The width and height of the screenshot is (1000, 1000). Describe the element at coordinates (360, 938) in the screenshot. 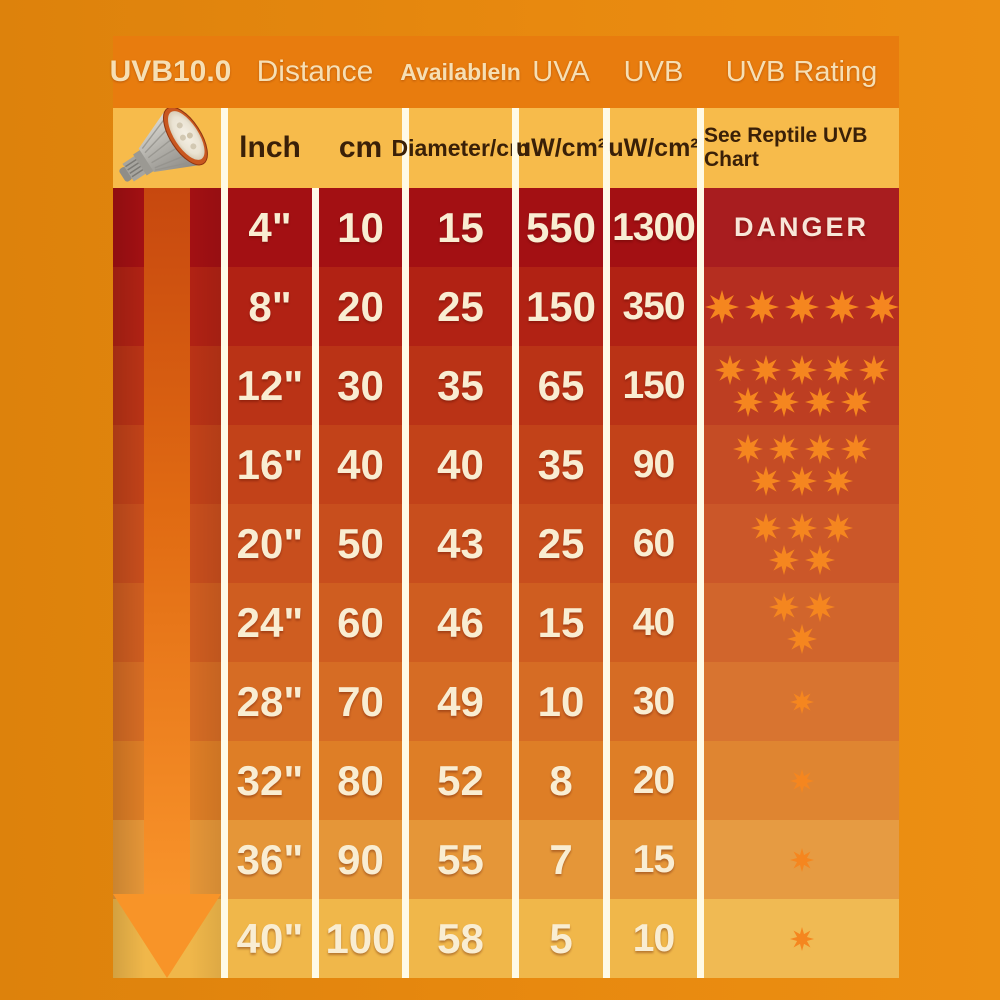

I see `distance-cm-value: 100` at that location.